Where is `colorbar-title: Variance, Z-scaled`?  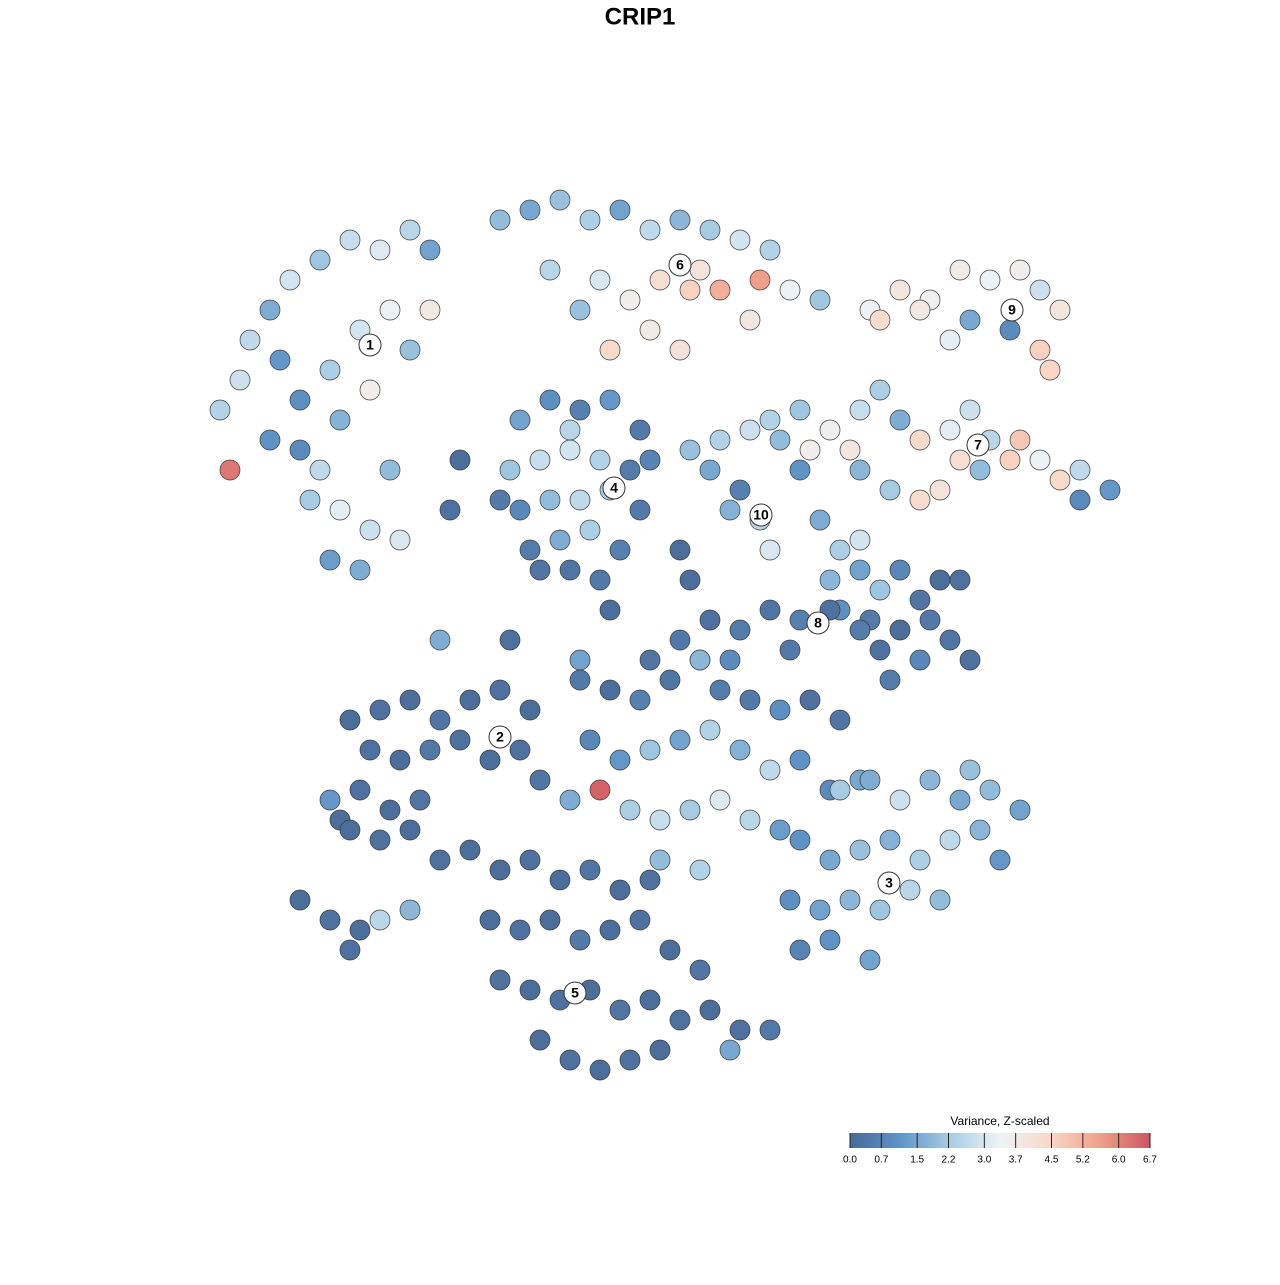
colorbar-title: Variance, Z-scaled is located at coordinates (999, 1121).